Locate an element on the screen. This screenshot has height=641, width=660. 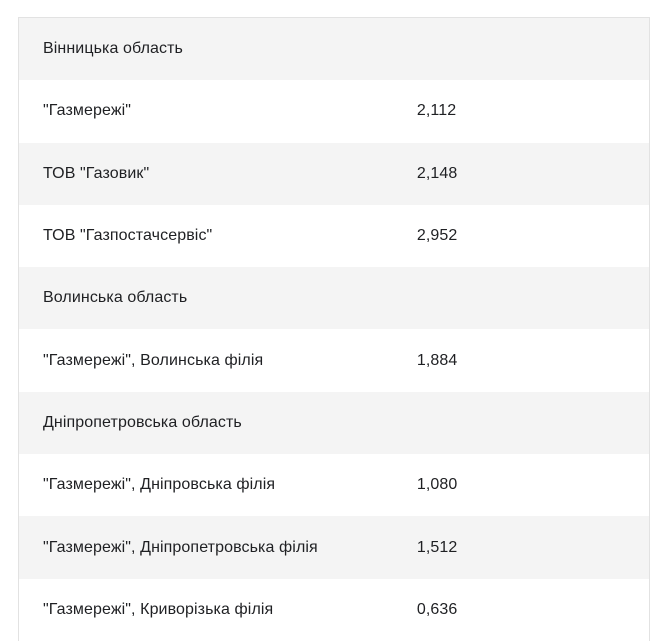
region-header-row: Волинська область is located at coordinates (334, 298).